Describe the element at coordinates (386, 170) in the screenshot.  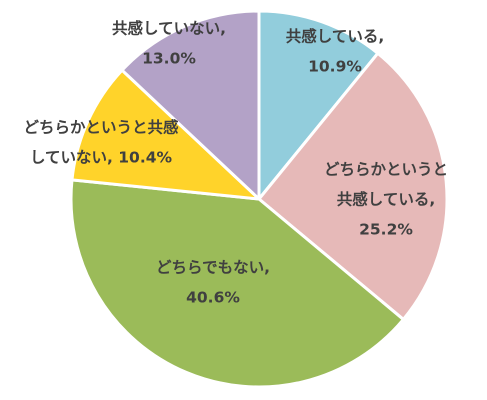
I see `slice-label-line-1-0: どちらかというと` at that location.